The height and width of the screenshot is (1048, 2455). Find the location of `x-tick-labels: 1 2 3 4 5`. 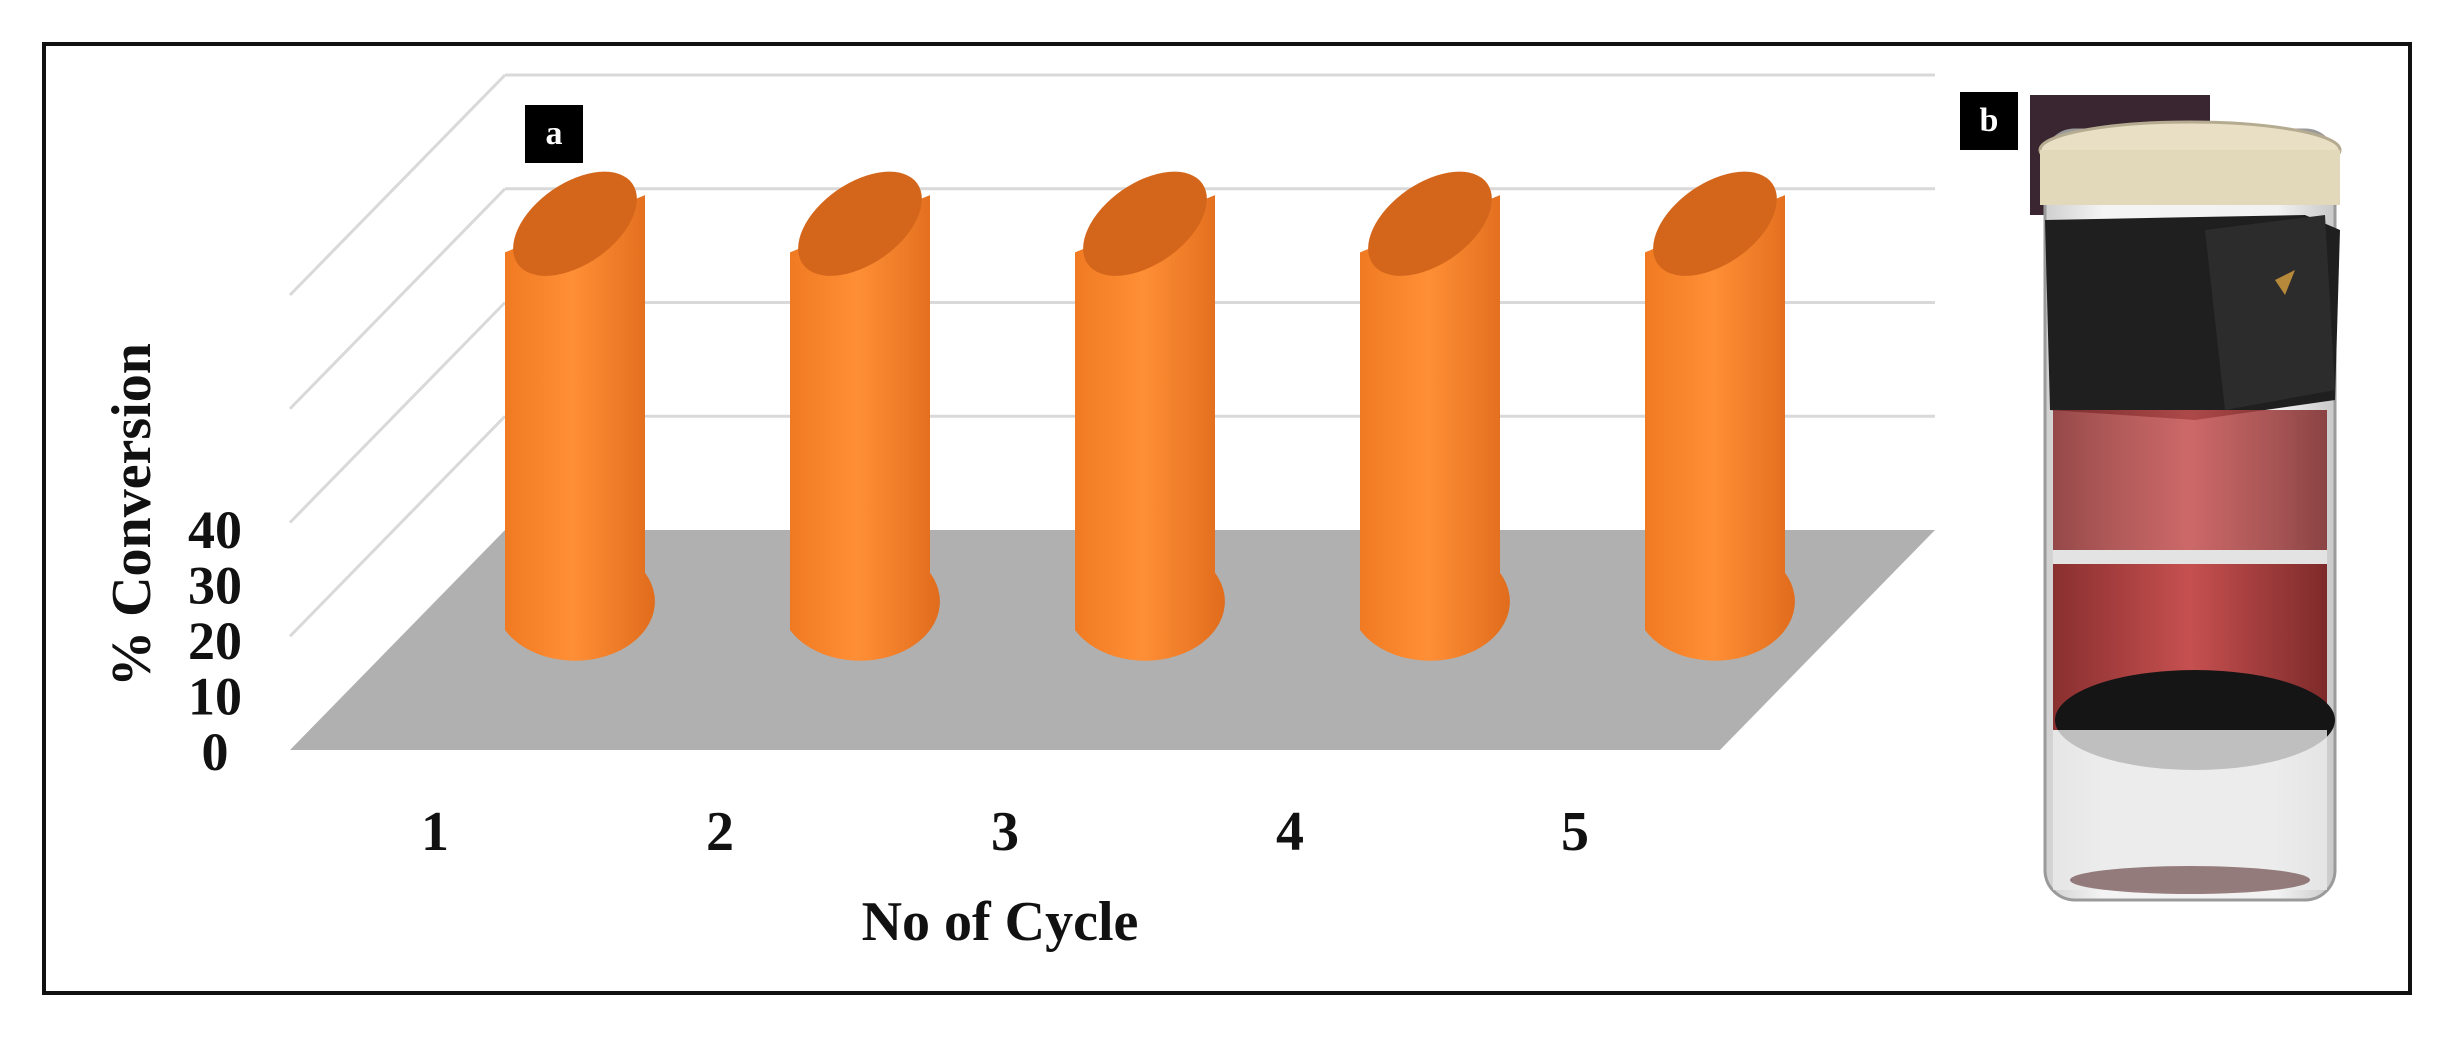

x-tick-labels: 1 2 3 4 5 is located at coordinates (1005, 832).